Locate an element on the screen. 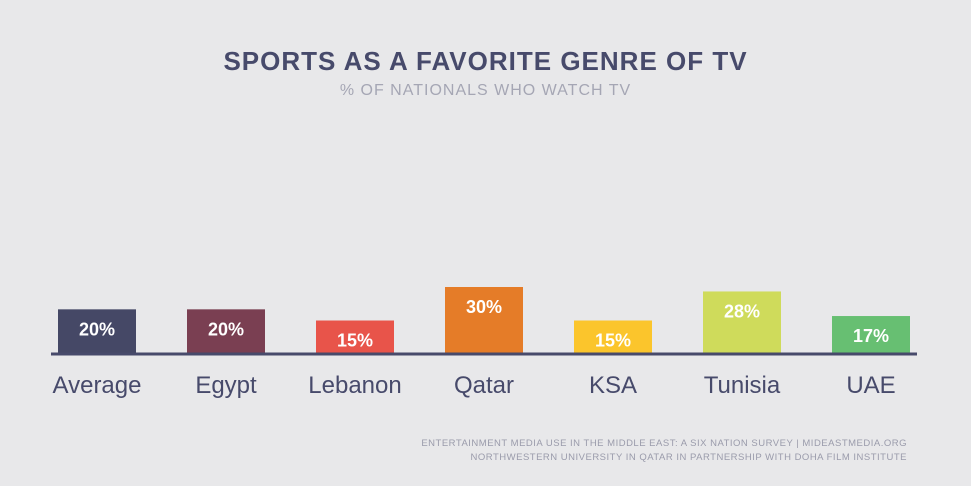 This screenshot has height=486, width=971. bar-uae is located at coordinates (871, 335).